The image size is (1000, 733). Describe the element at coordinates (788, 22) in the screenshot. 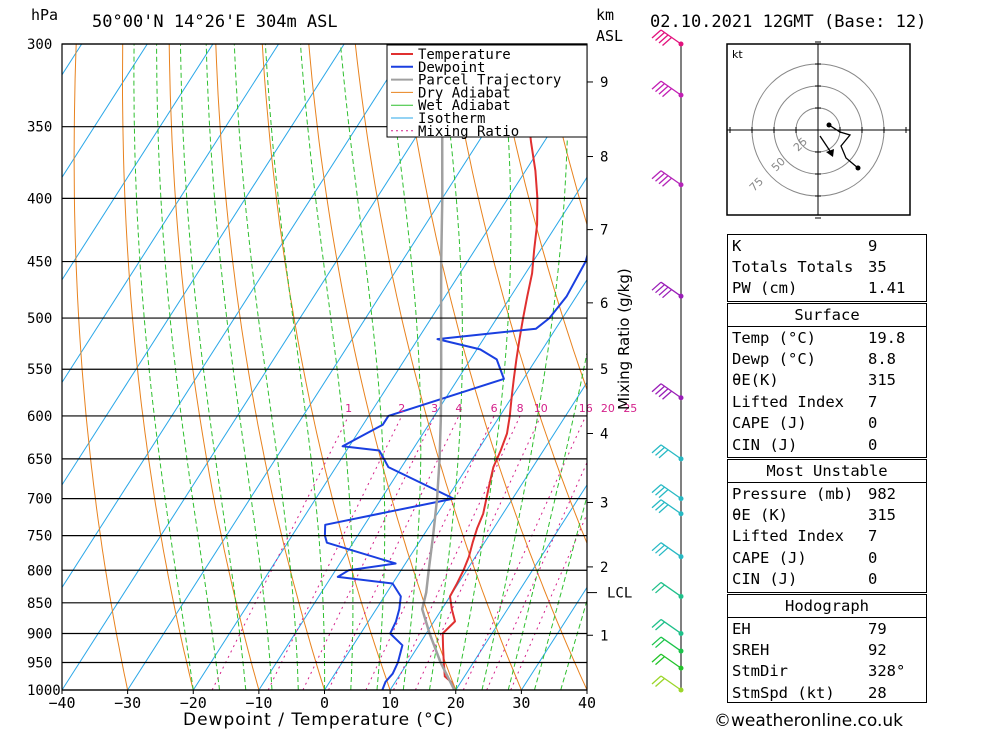

I see `datetime-label: 02.10.2021 12GMT (Base: 12)` at that location.